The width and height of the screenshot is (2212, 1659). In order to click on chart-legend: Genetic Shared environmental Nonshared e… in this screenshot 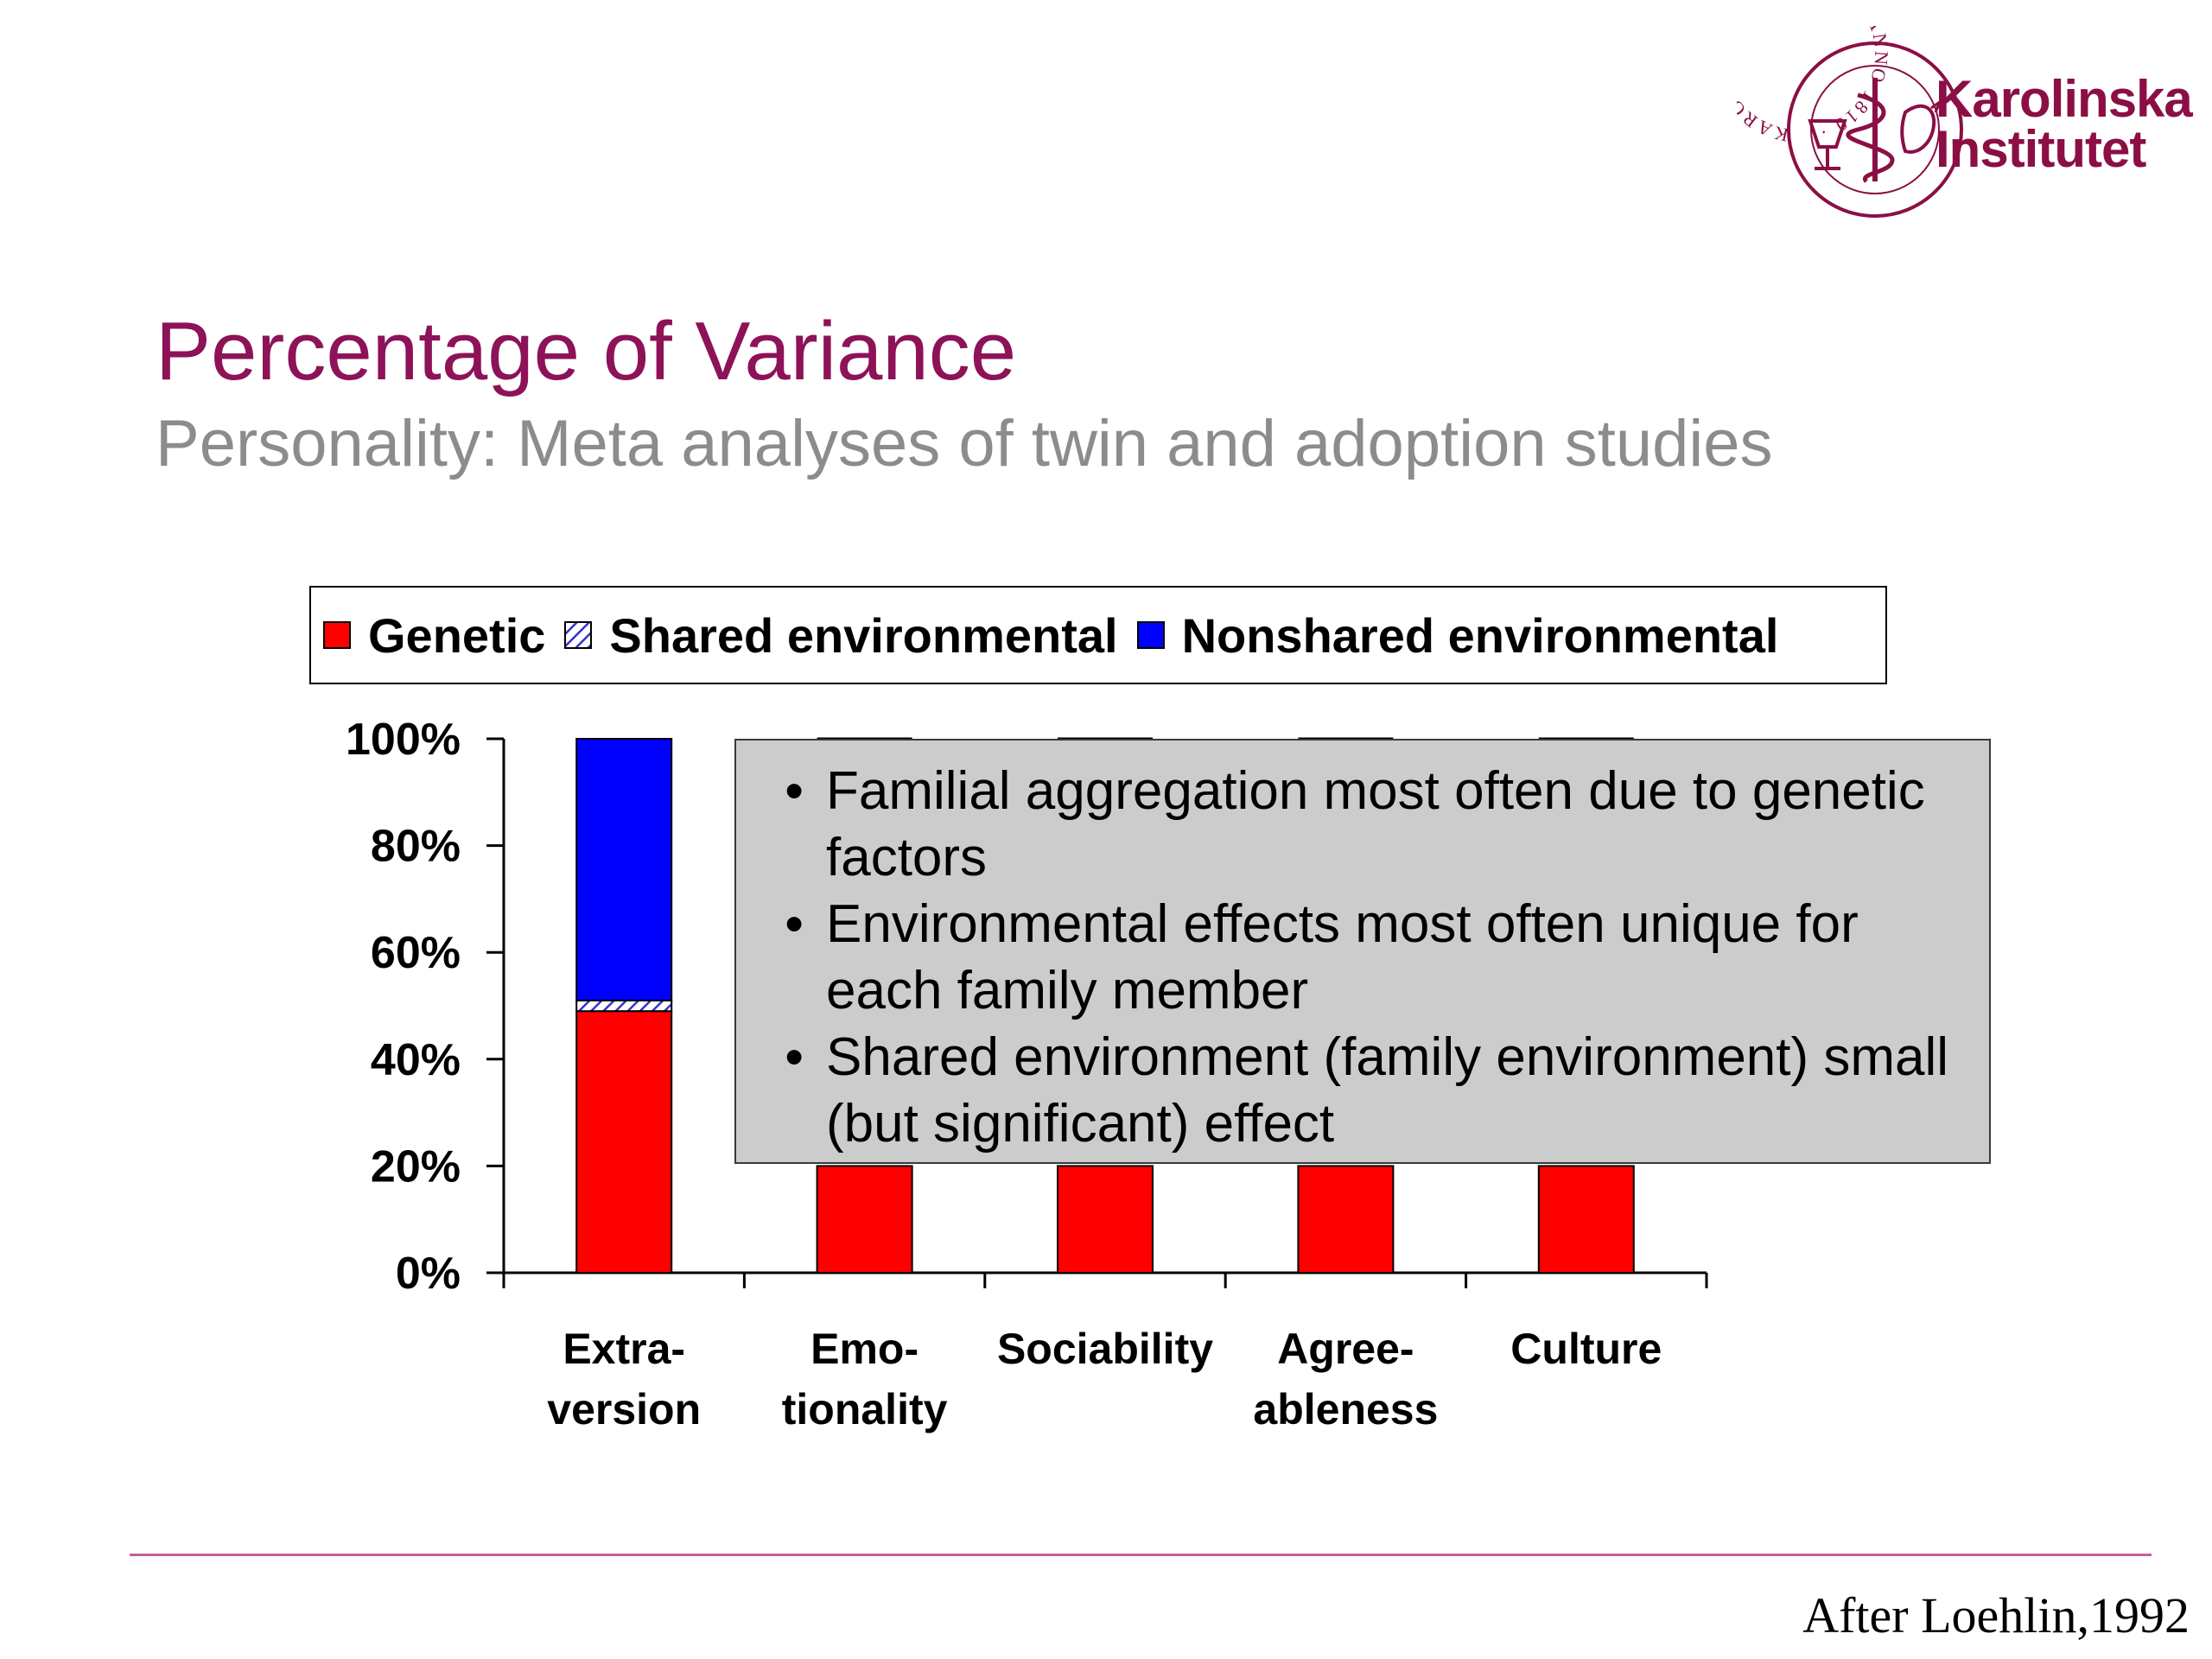, I will do `click(1098, 635)`.